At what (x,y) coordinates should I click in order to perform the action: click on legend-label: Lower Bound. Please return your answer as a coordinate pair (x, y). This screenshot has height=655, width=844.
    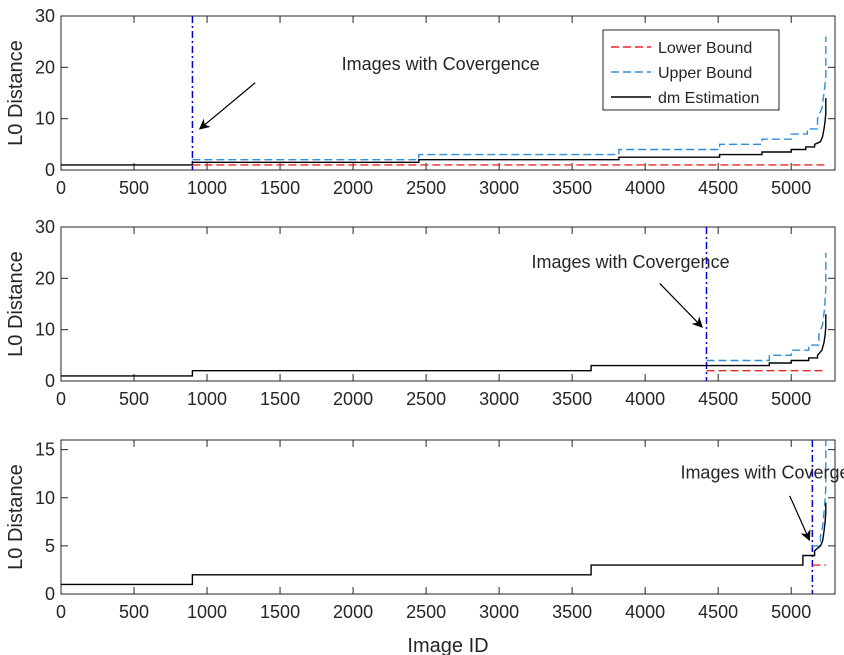
    Looking at the image, I should click on (705, 48).